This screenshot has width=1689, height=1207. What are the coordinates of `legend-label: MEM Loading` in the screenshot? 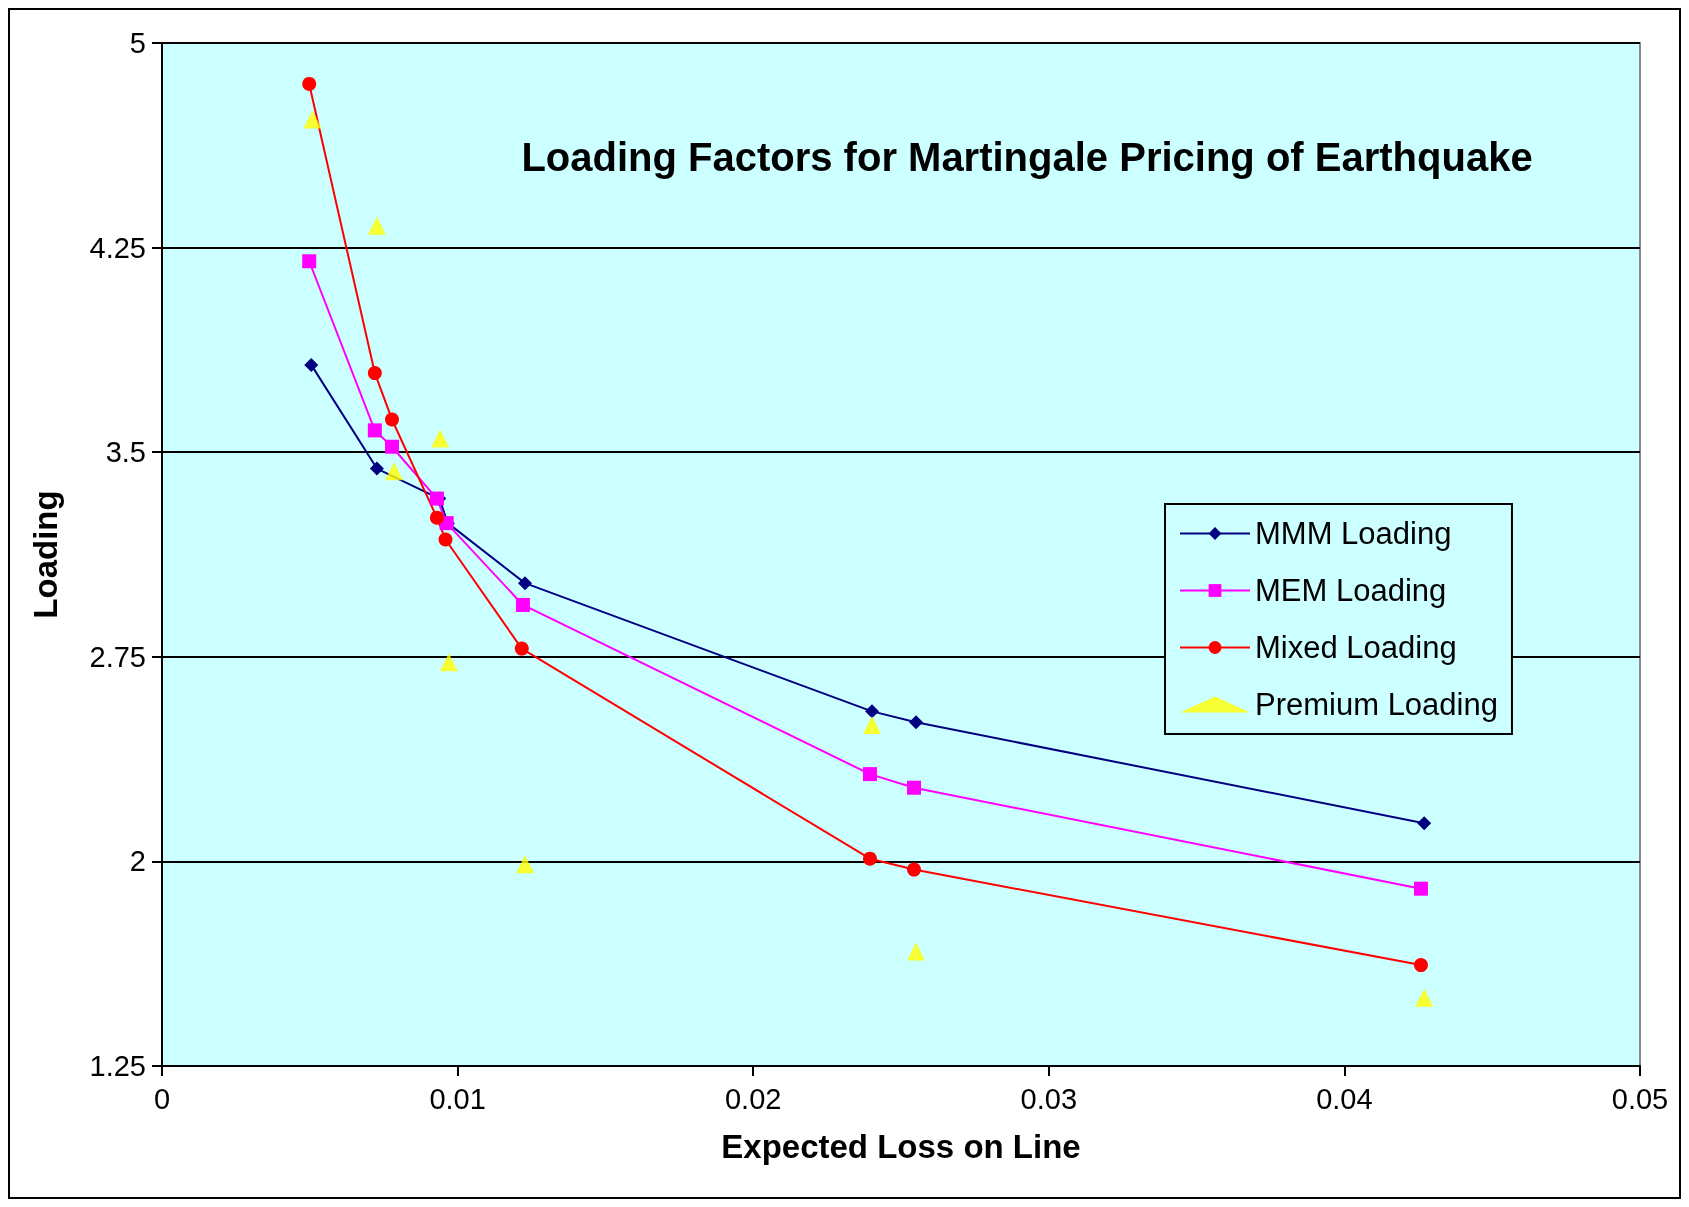 It's located at (1351, 590).